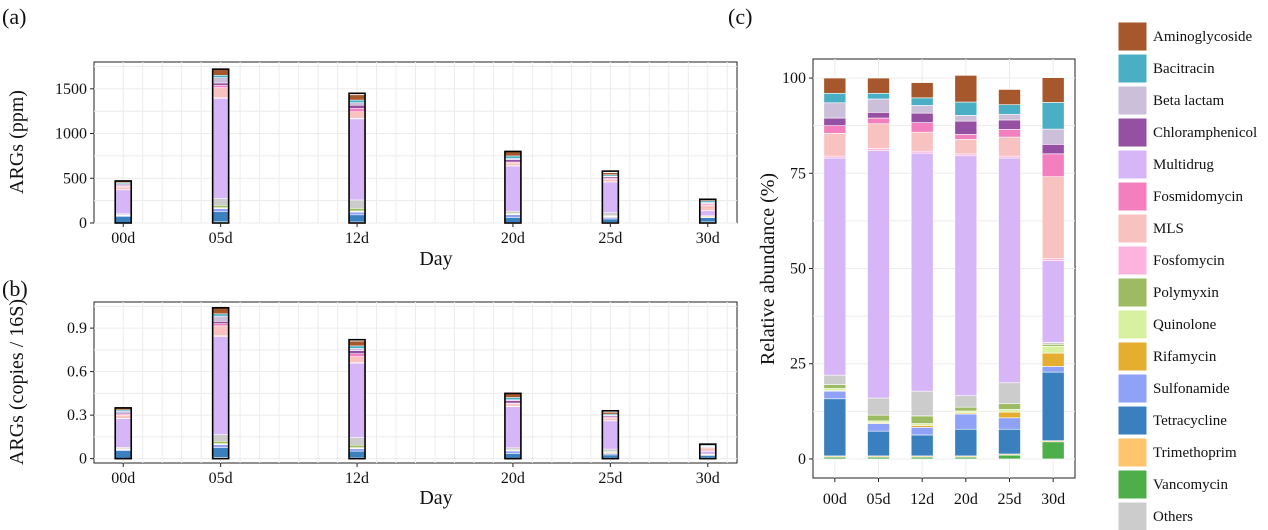  I want to click on panel-a-xlabel: Day, so click(435, 259).